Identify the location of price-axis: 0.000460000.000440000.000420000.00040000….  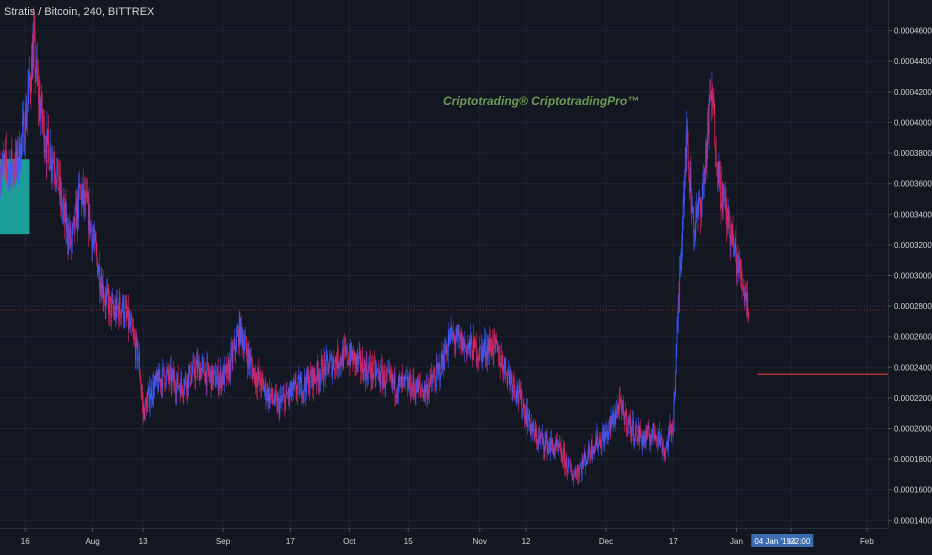
(910, 275).